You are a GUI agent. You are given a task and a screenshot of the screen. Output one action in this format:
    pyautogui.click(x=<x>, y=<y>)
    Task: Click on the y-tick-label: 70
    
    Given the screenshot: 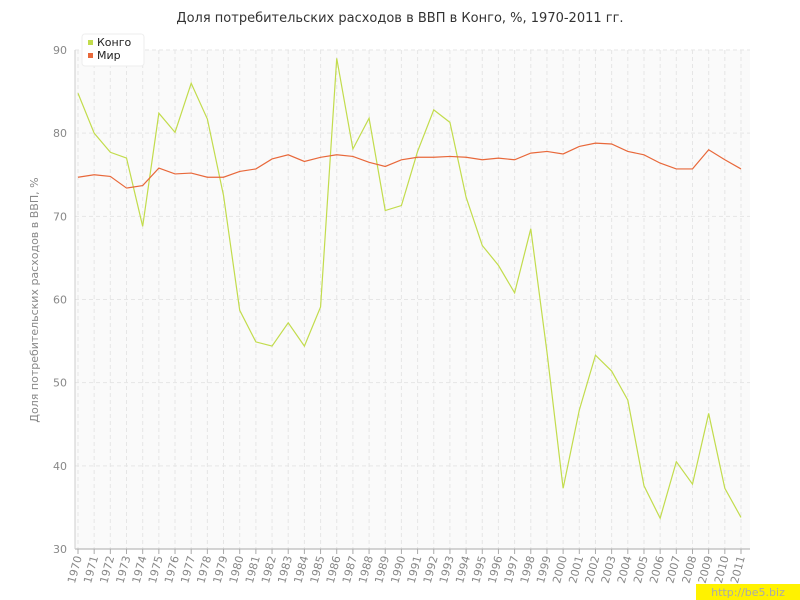 What is the action you would take?
    pyautogui.click(x=60, y=216)
    